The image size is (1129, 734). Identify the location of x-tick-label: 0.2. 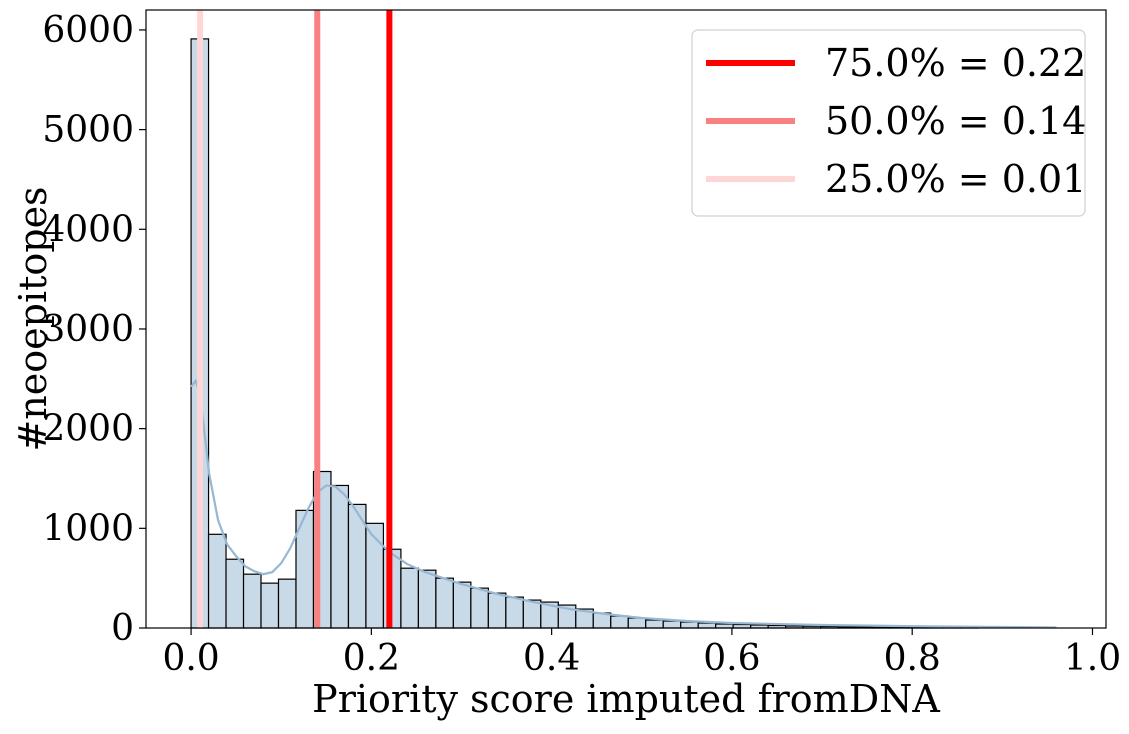
(371, 658).